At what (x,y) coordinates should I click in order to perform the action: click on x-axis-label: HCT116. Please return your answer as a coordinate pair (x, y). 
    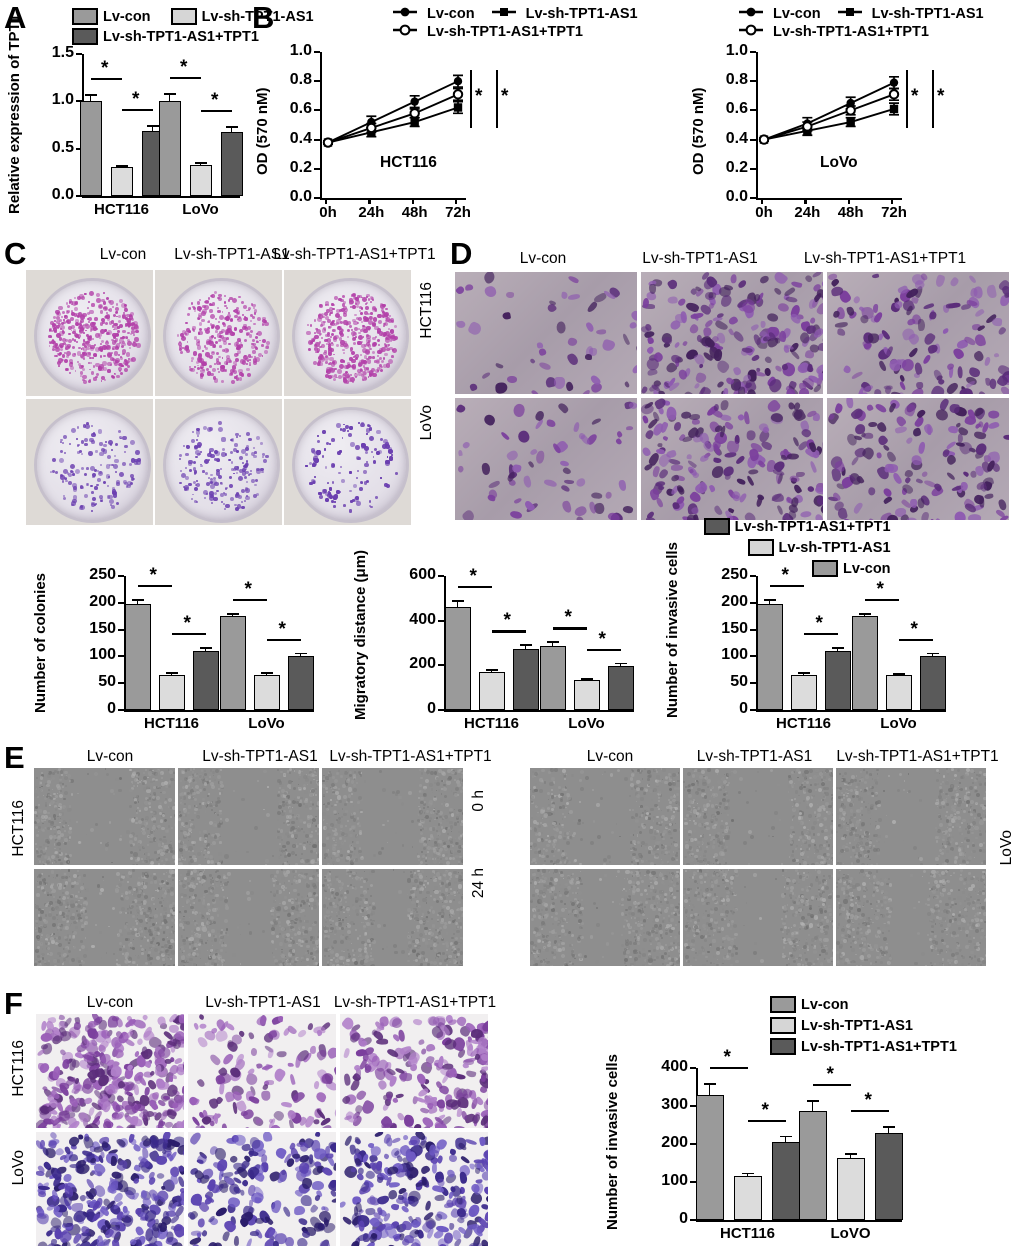
    Looking at the image, I should click on (122, 209).